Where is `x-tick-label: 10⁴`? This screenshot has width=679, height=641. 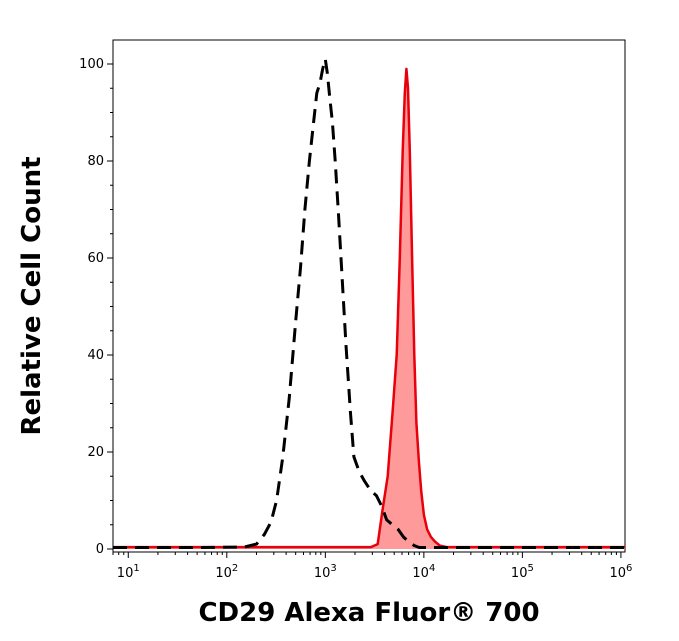
x-tick-label: 10⁴ is located at coordinates (423, 572).